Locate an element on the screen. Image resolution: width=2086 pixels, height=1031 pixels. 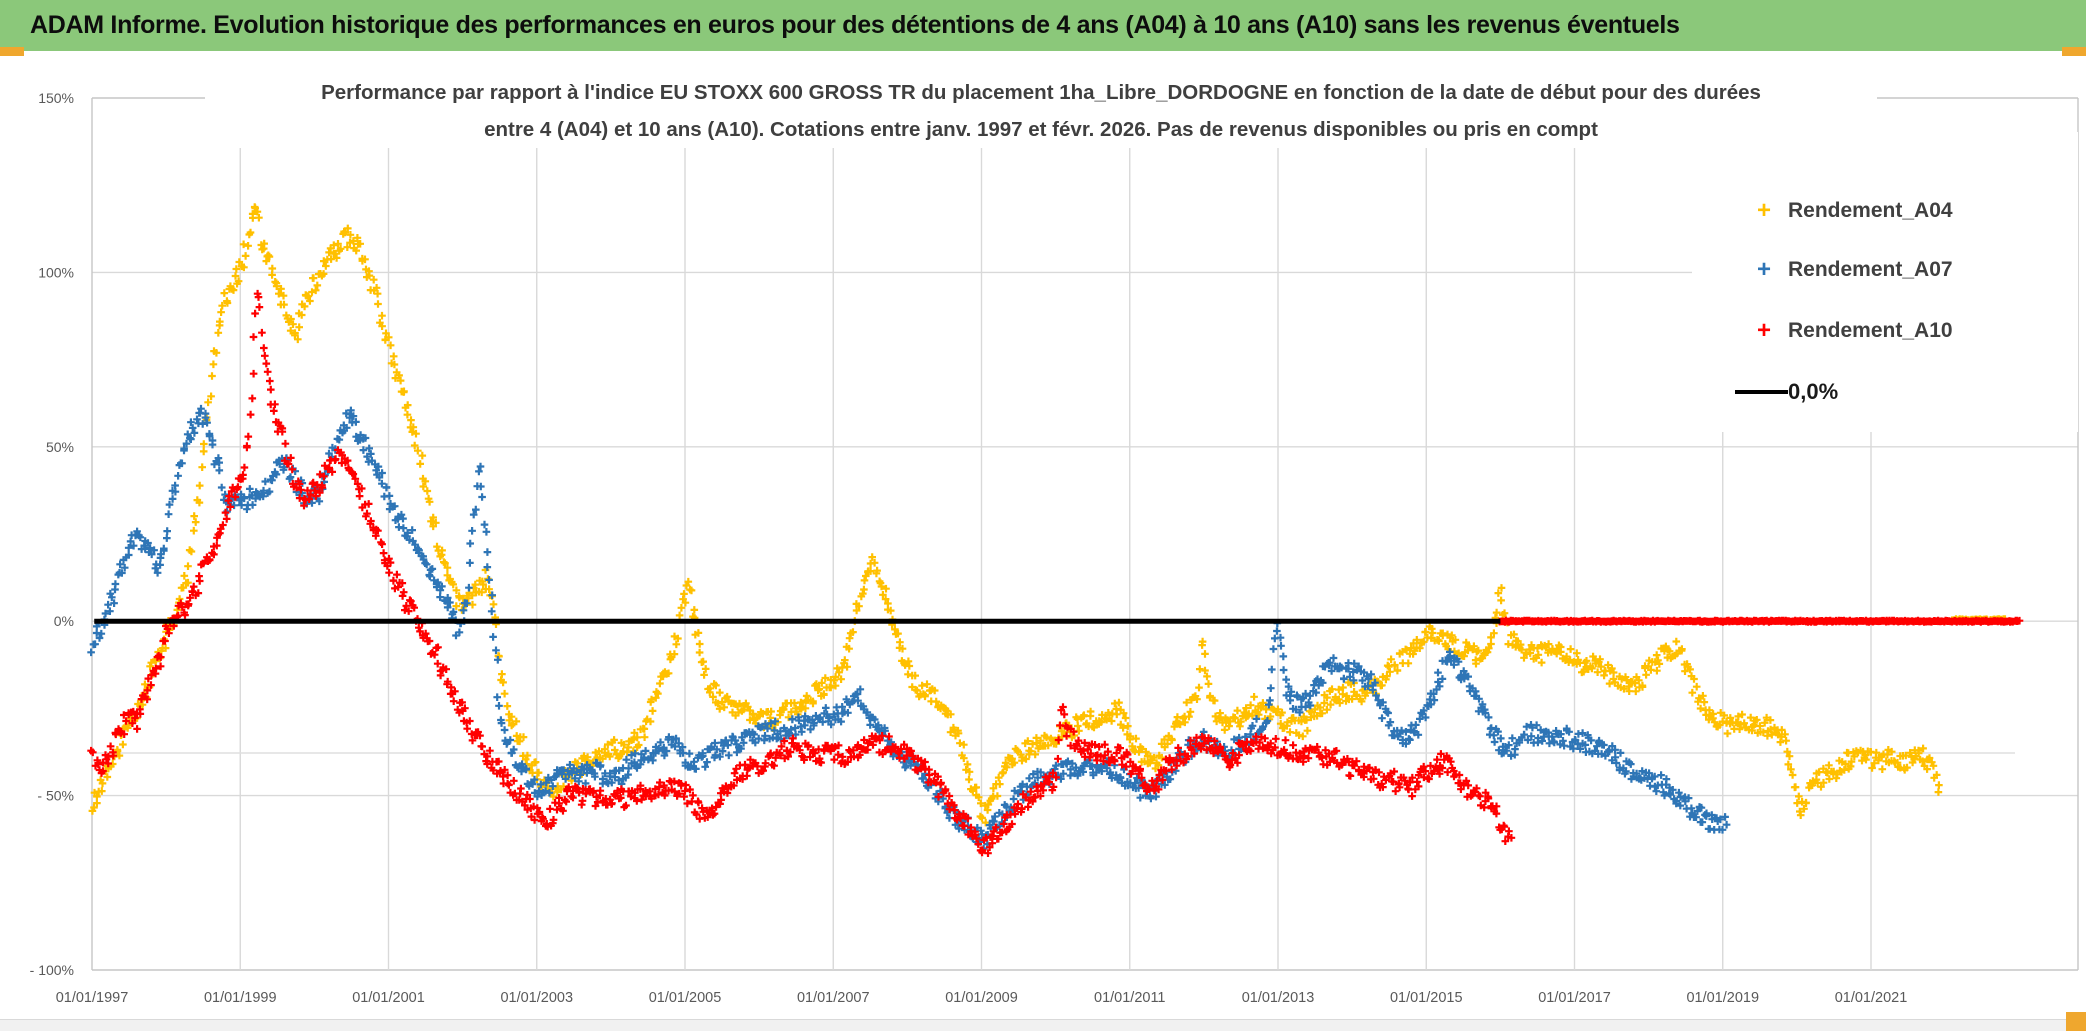
legend-item-zero-line: 0,0% is located at coordinates (1885, 392).